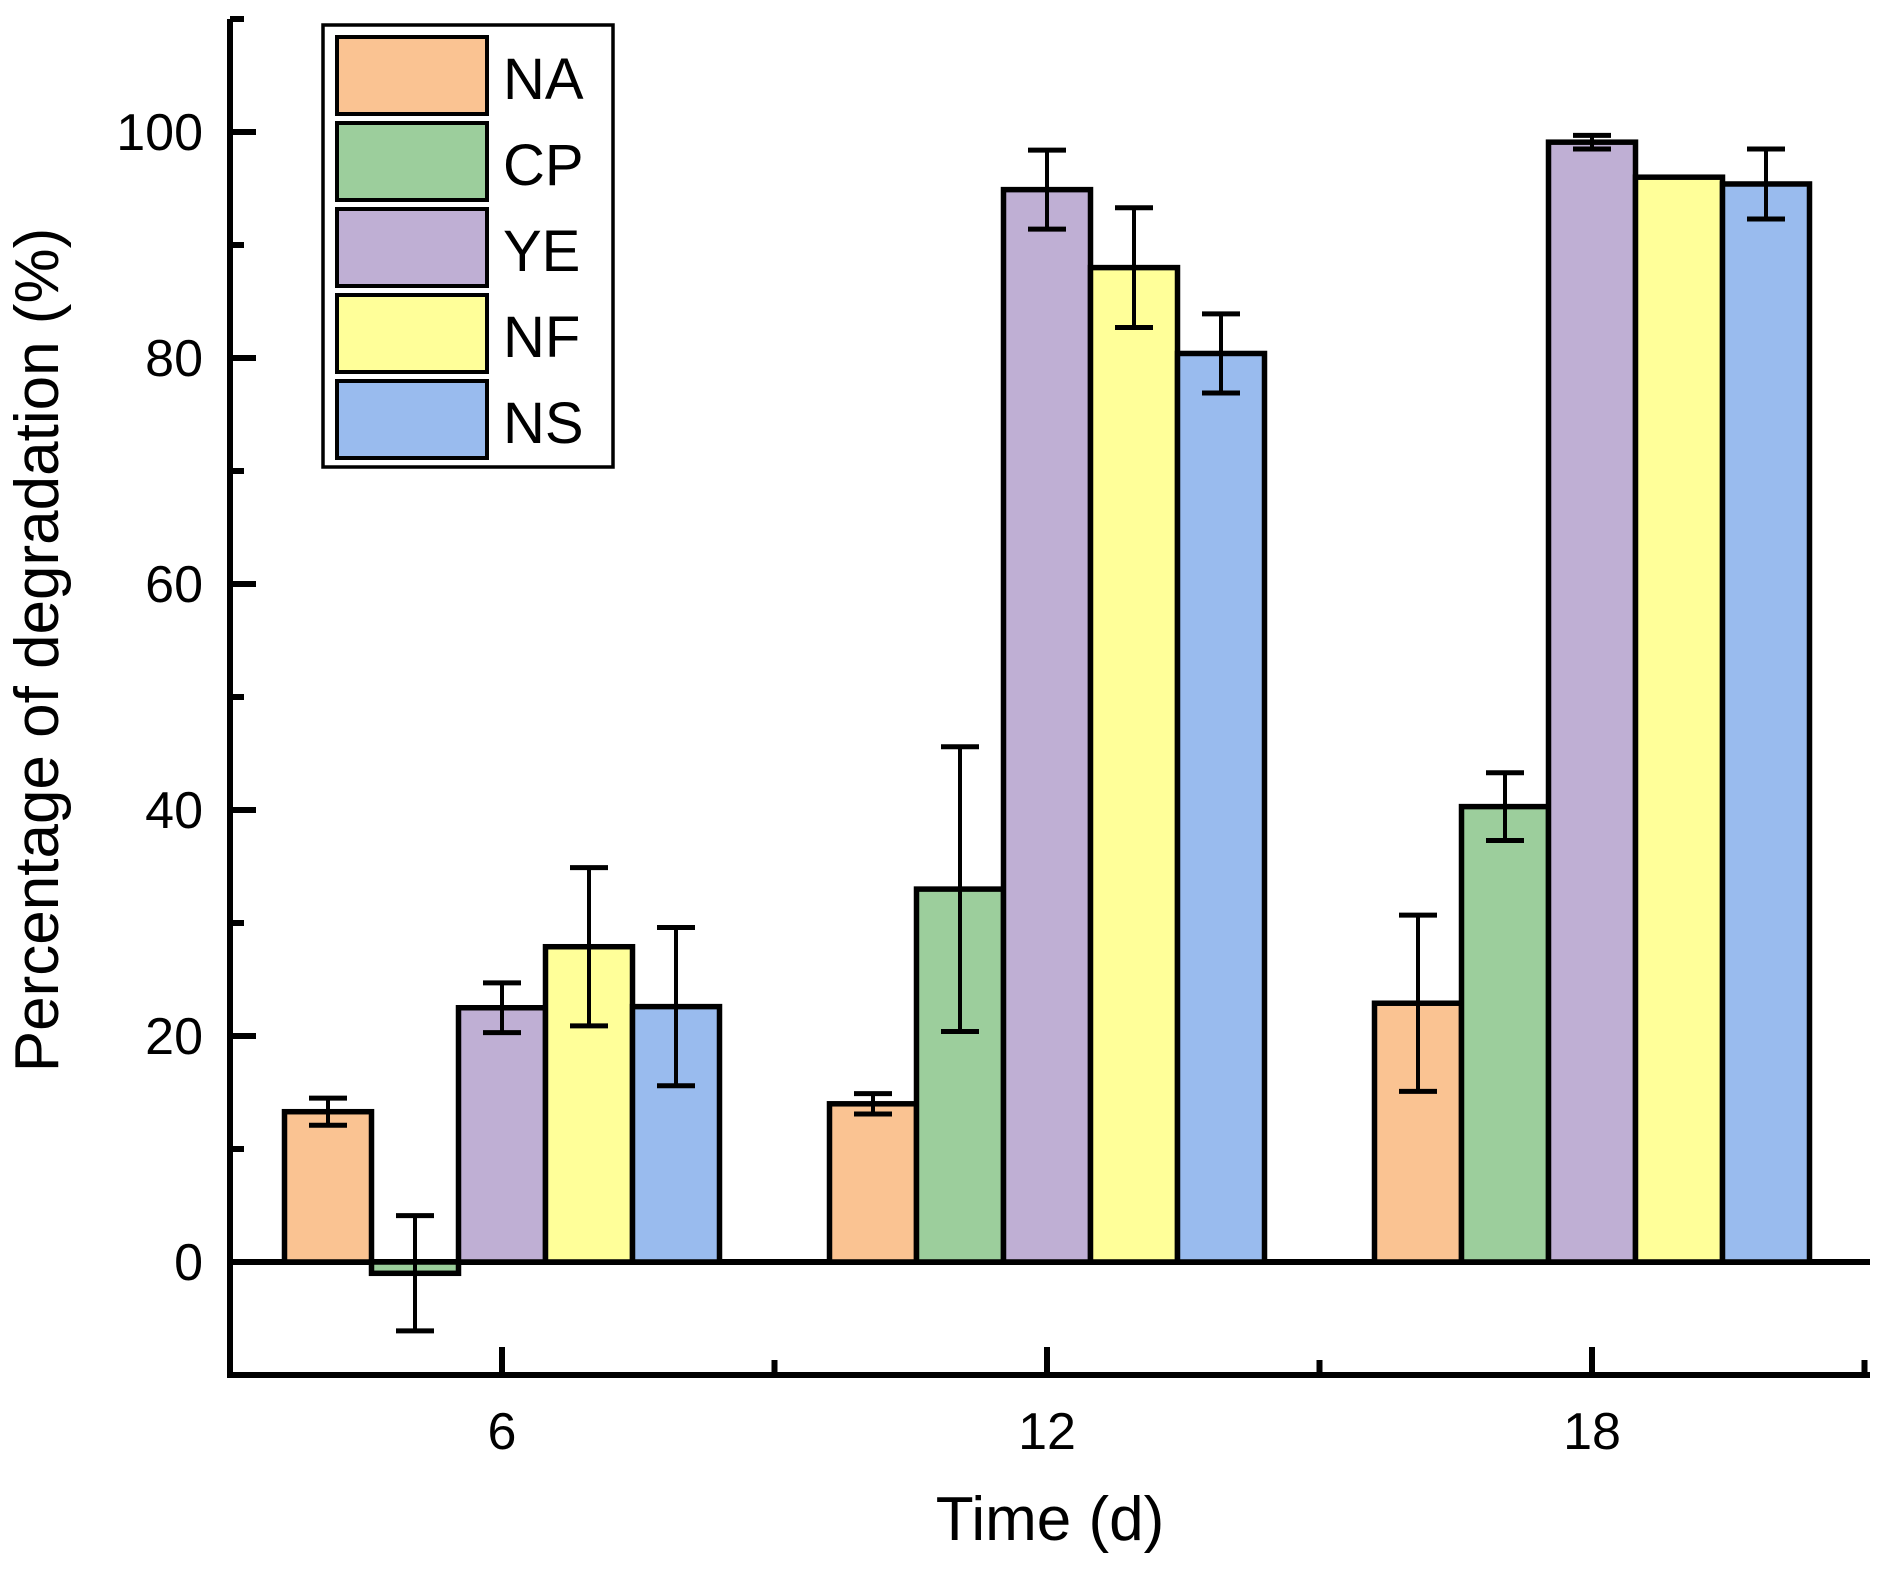  I want to click on y-tick-label: 0, so click(188, 1263).